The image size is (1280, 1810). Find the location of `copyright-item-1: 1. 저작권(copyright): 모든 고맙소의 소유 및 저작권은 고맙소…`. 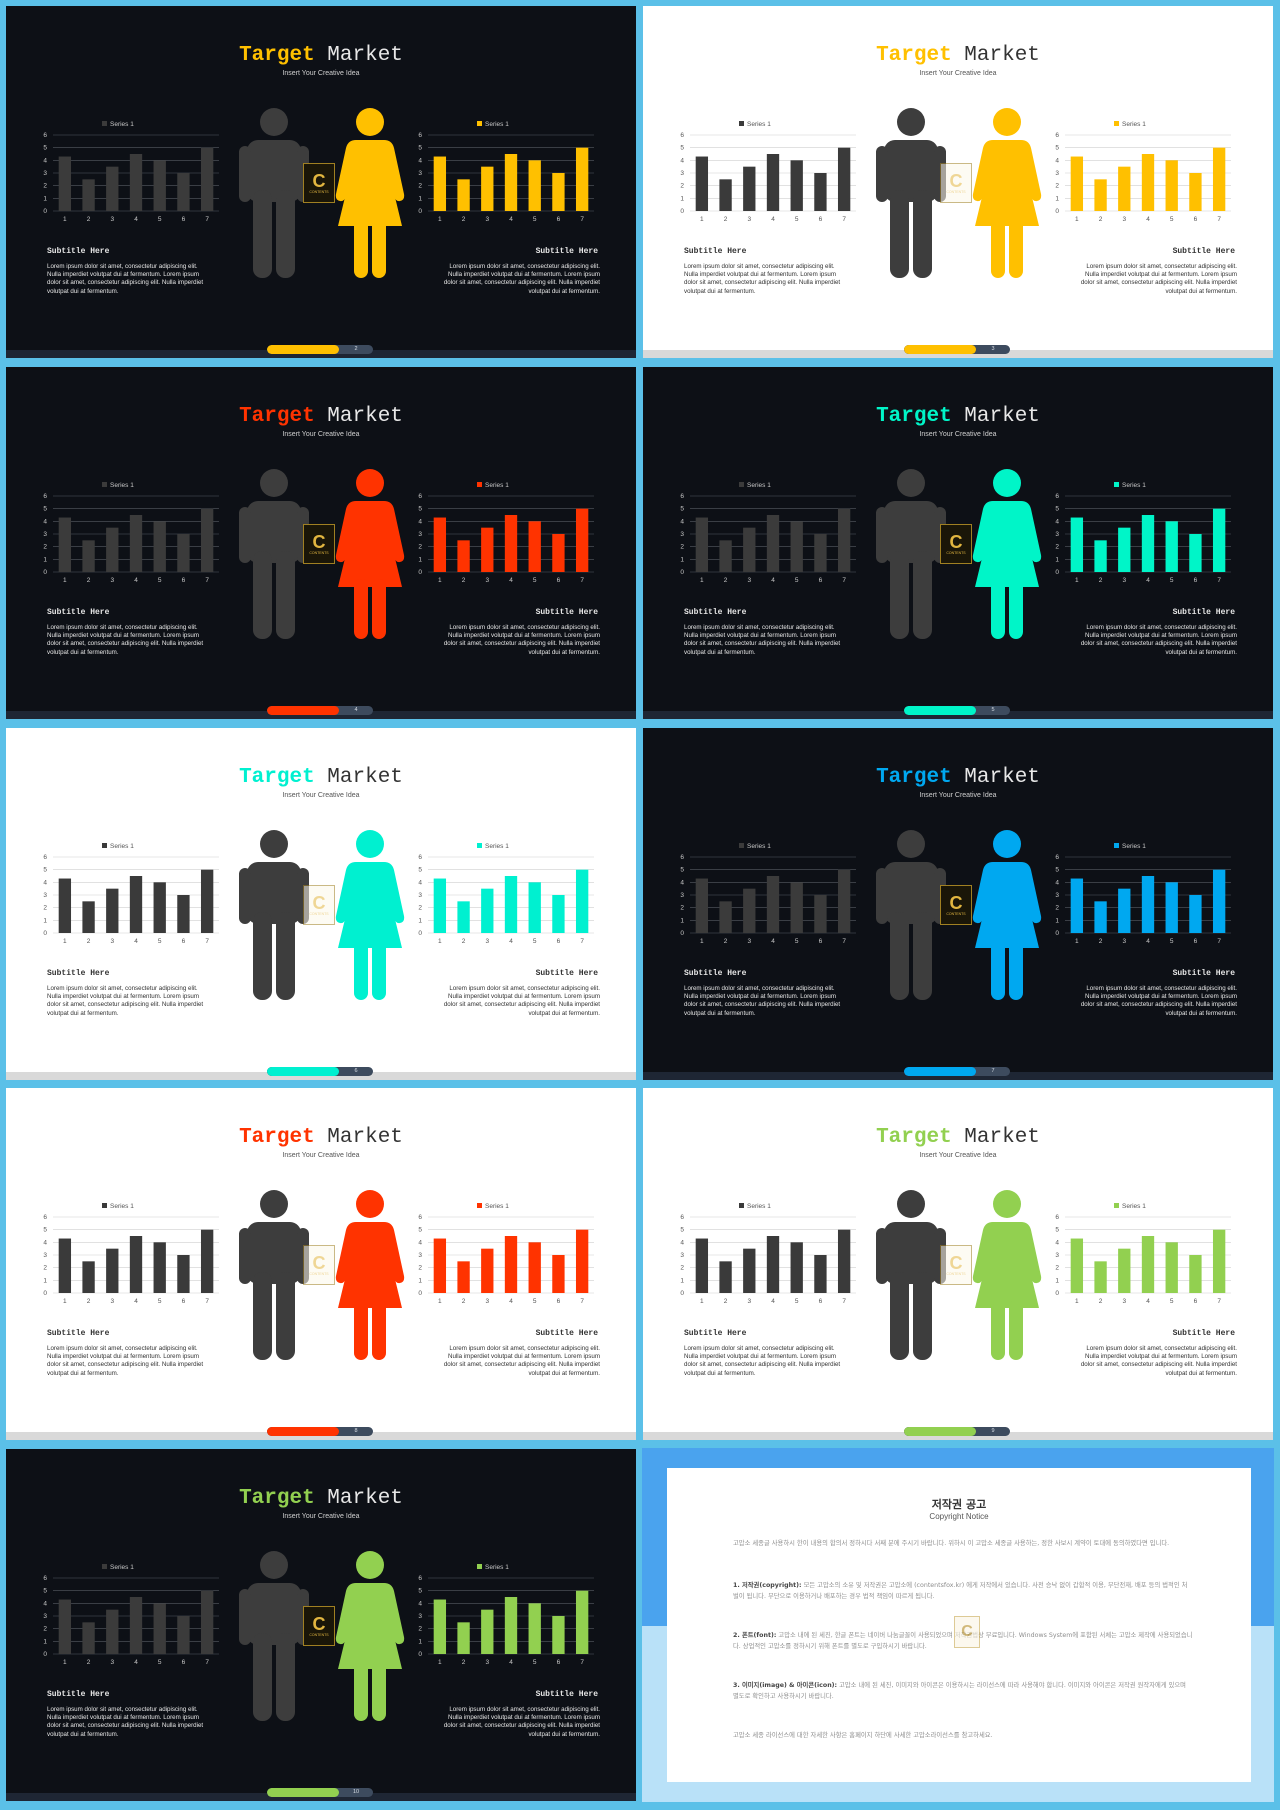

copyright-item-1: 1. 저작권(copyright): 모든 고맙소의 소유 및 저작권은 고맙소… is located at coordinates (963, 1591).